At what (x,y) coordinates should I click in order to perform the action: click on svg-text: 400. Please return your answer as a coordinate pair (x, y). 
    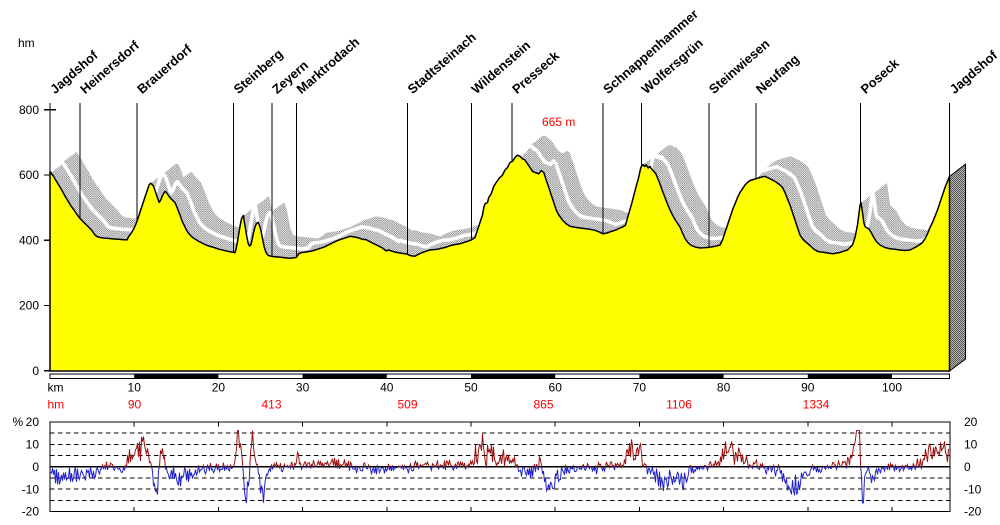
    Looking at the image, I should click on (29, 240).